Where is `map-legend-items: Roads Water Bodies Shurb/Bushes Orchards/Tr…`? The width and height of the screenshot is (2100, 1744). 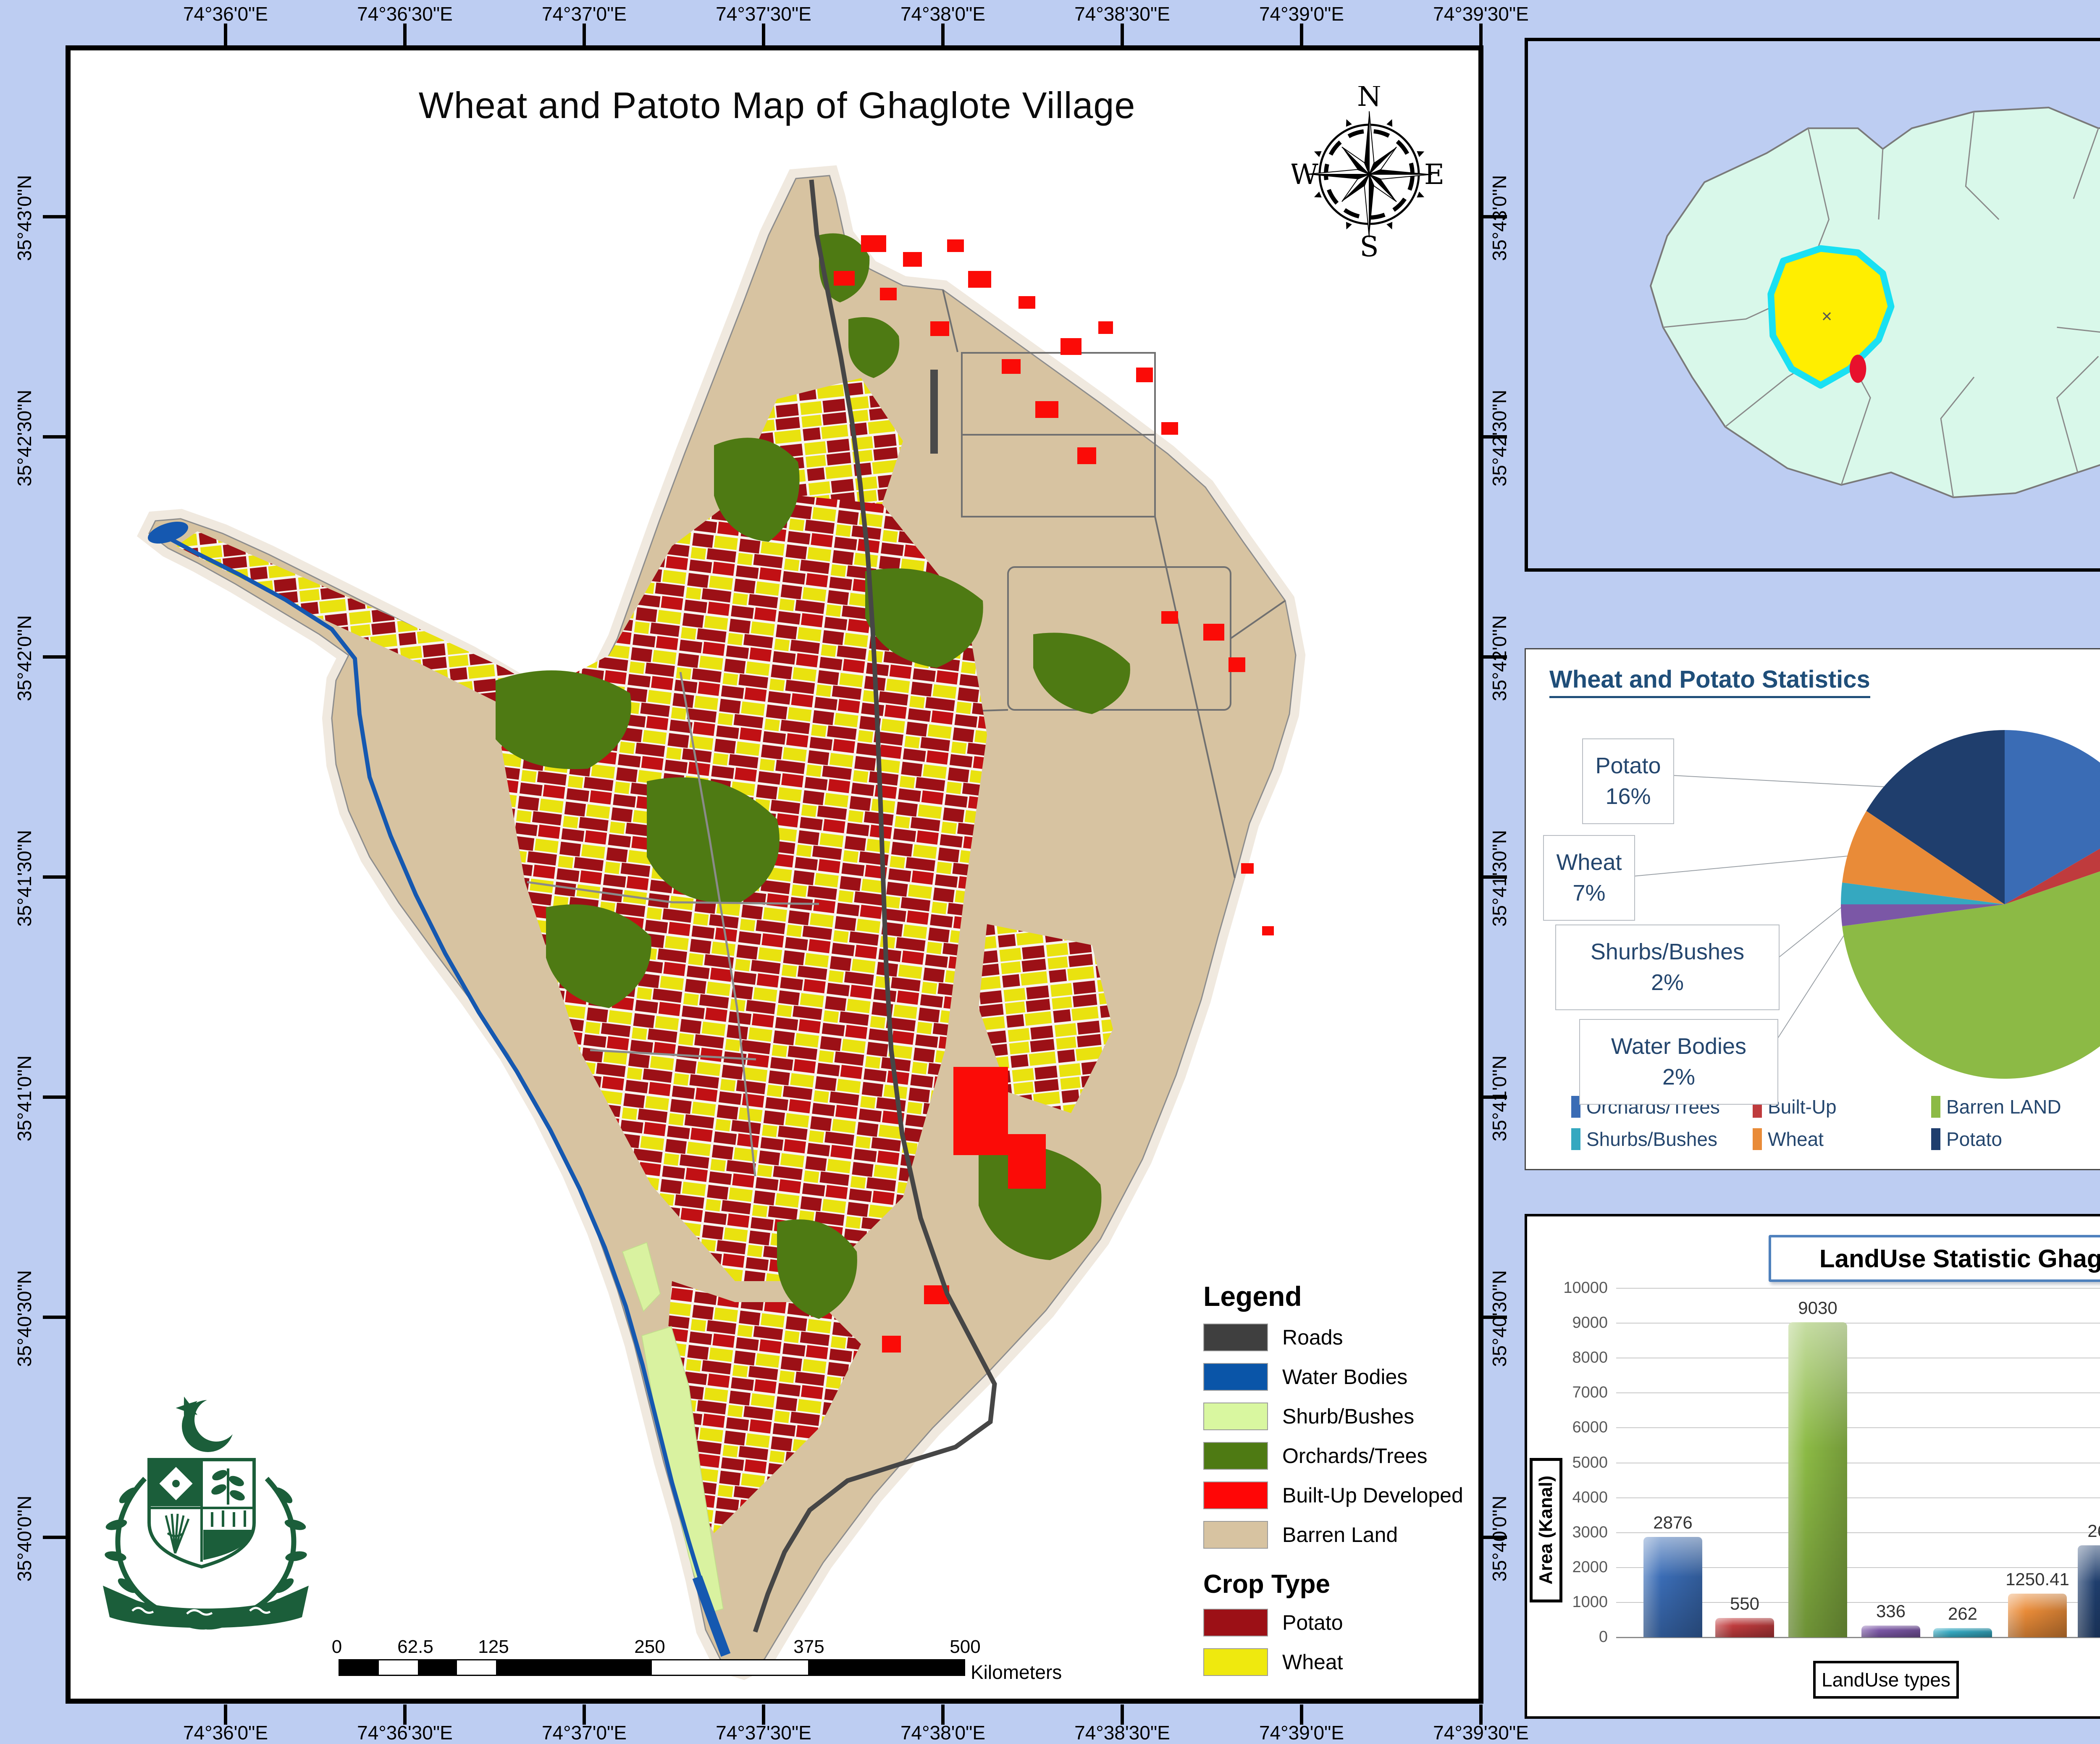 map-legend-items: Roads Water Bodies Shurb/Bushes Orchards/Tr… is located at coordinates (1346, 1443).